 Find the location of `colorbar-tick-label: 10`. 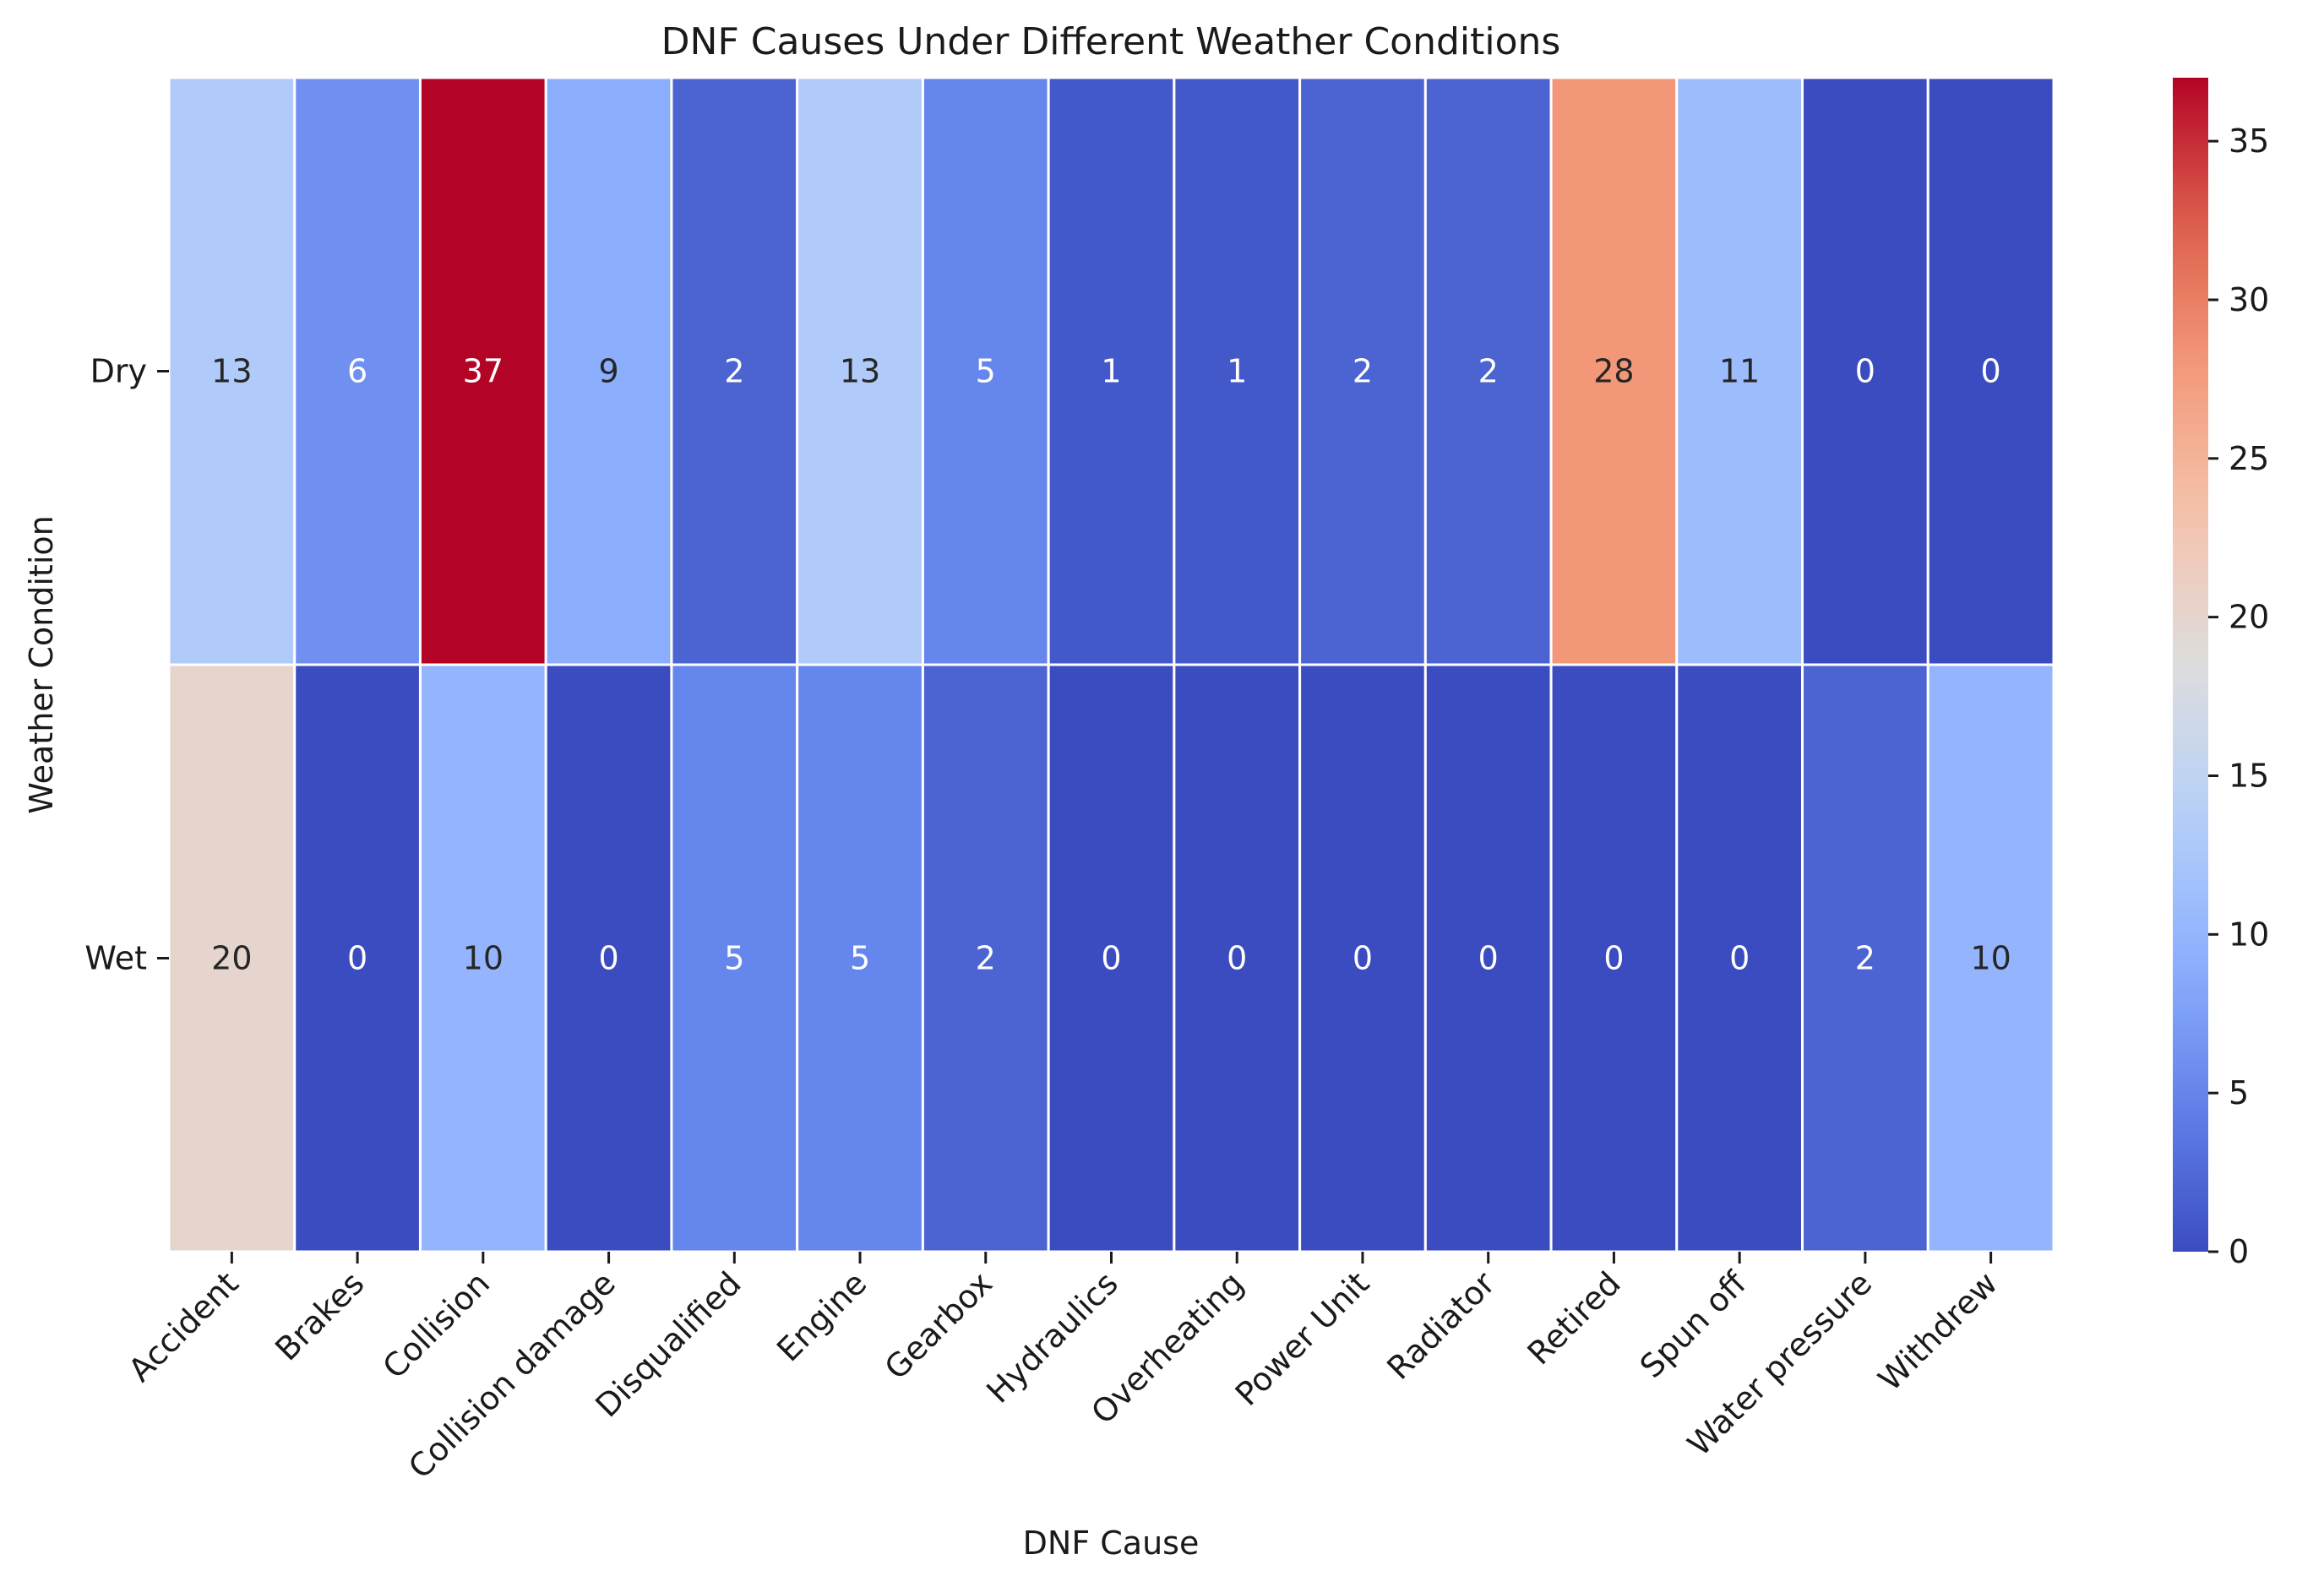

colorbar-tick-label: 10 is located at coordinates (2249, 935).